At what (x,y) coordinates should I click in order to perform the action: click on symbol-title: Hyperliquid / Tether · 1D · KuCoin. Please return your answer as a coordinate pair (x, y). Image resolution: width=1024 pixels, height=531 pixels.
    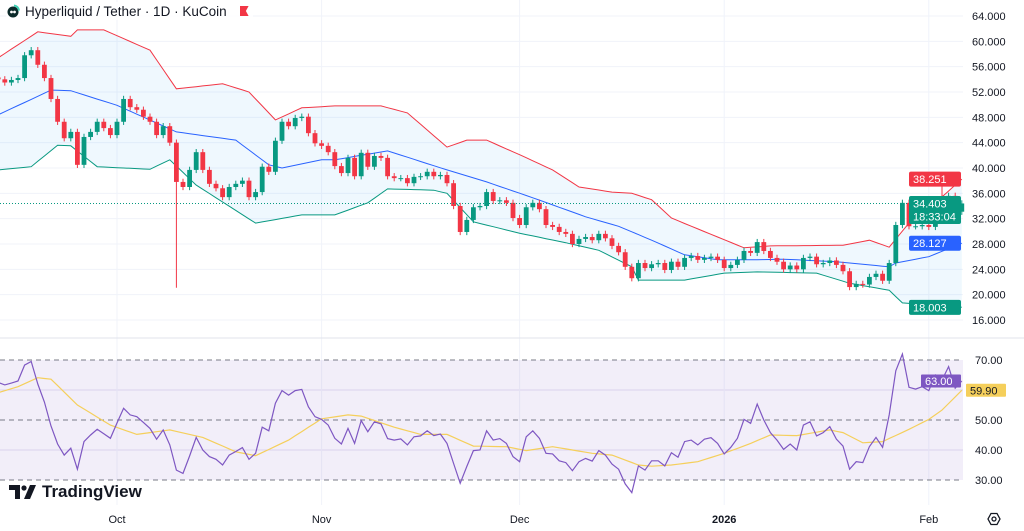
    Looking at the image, I should click on (126, 11).